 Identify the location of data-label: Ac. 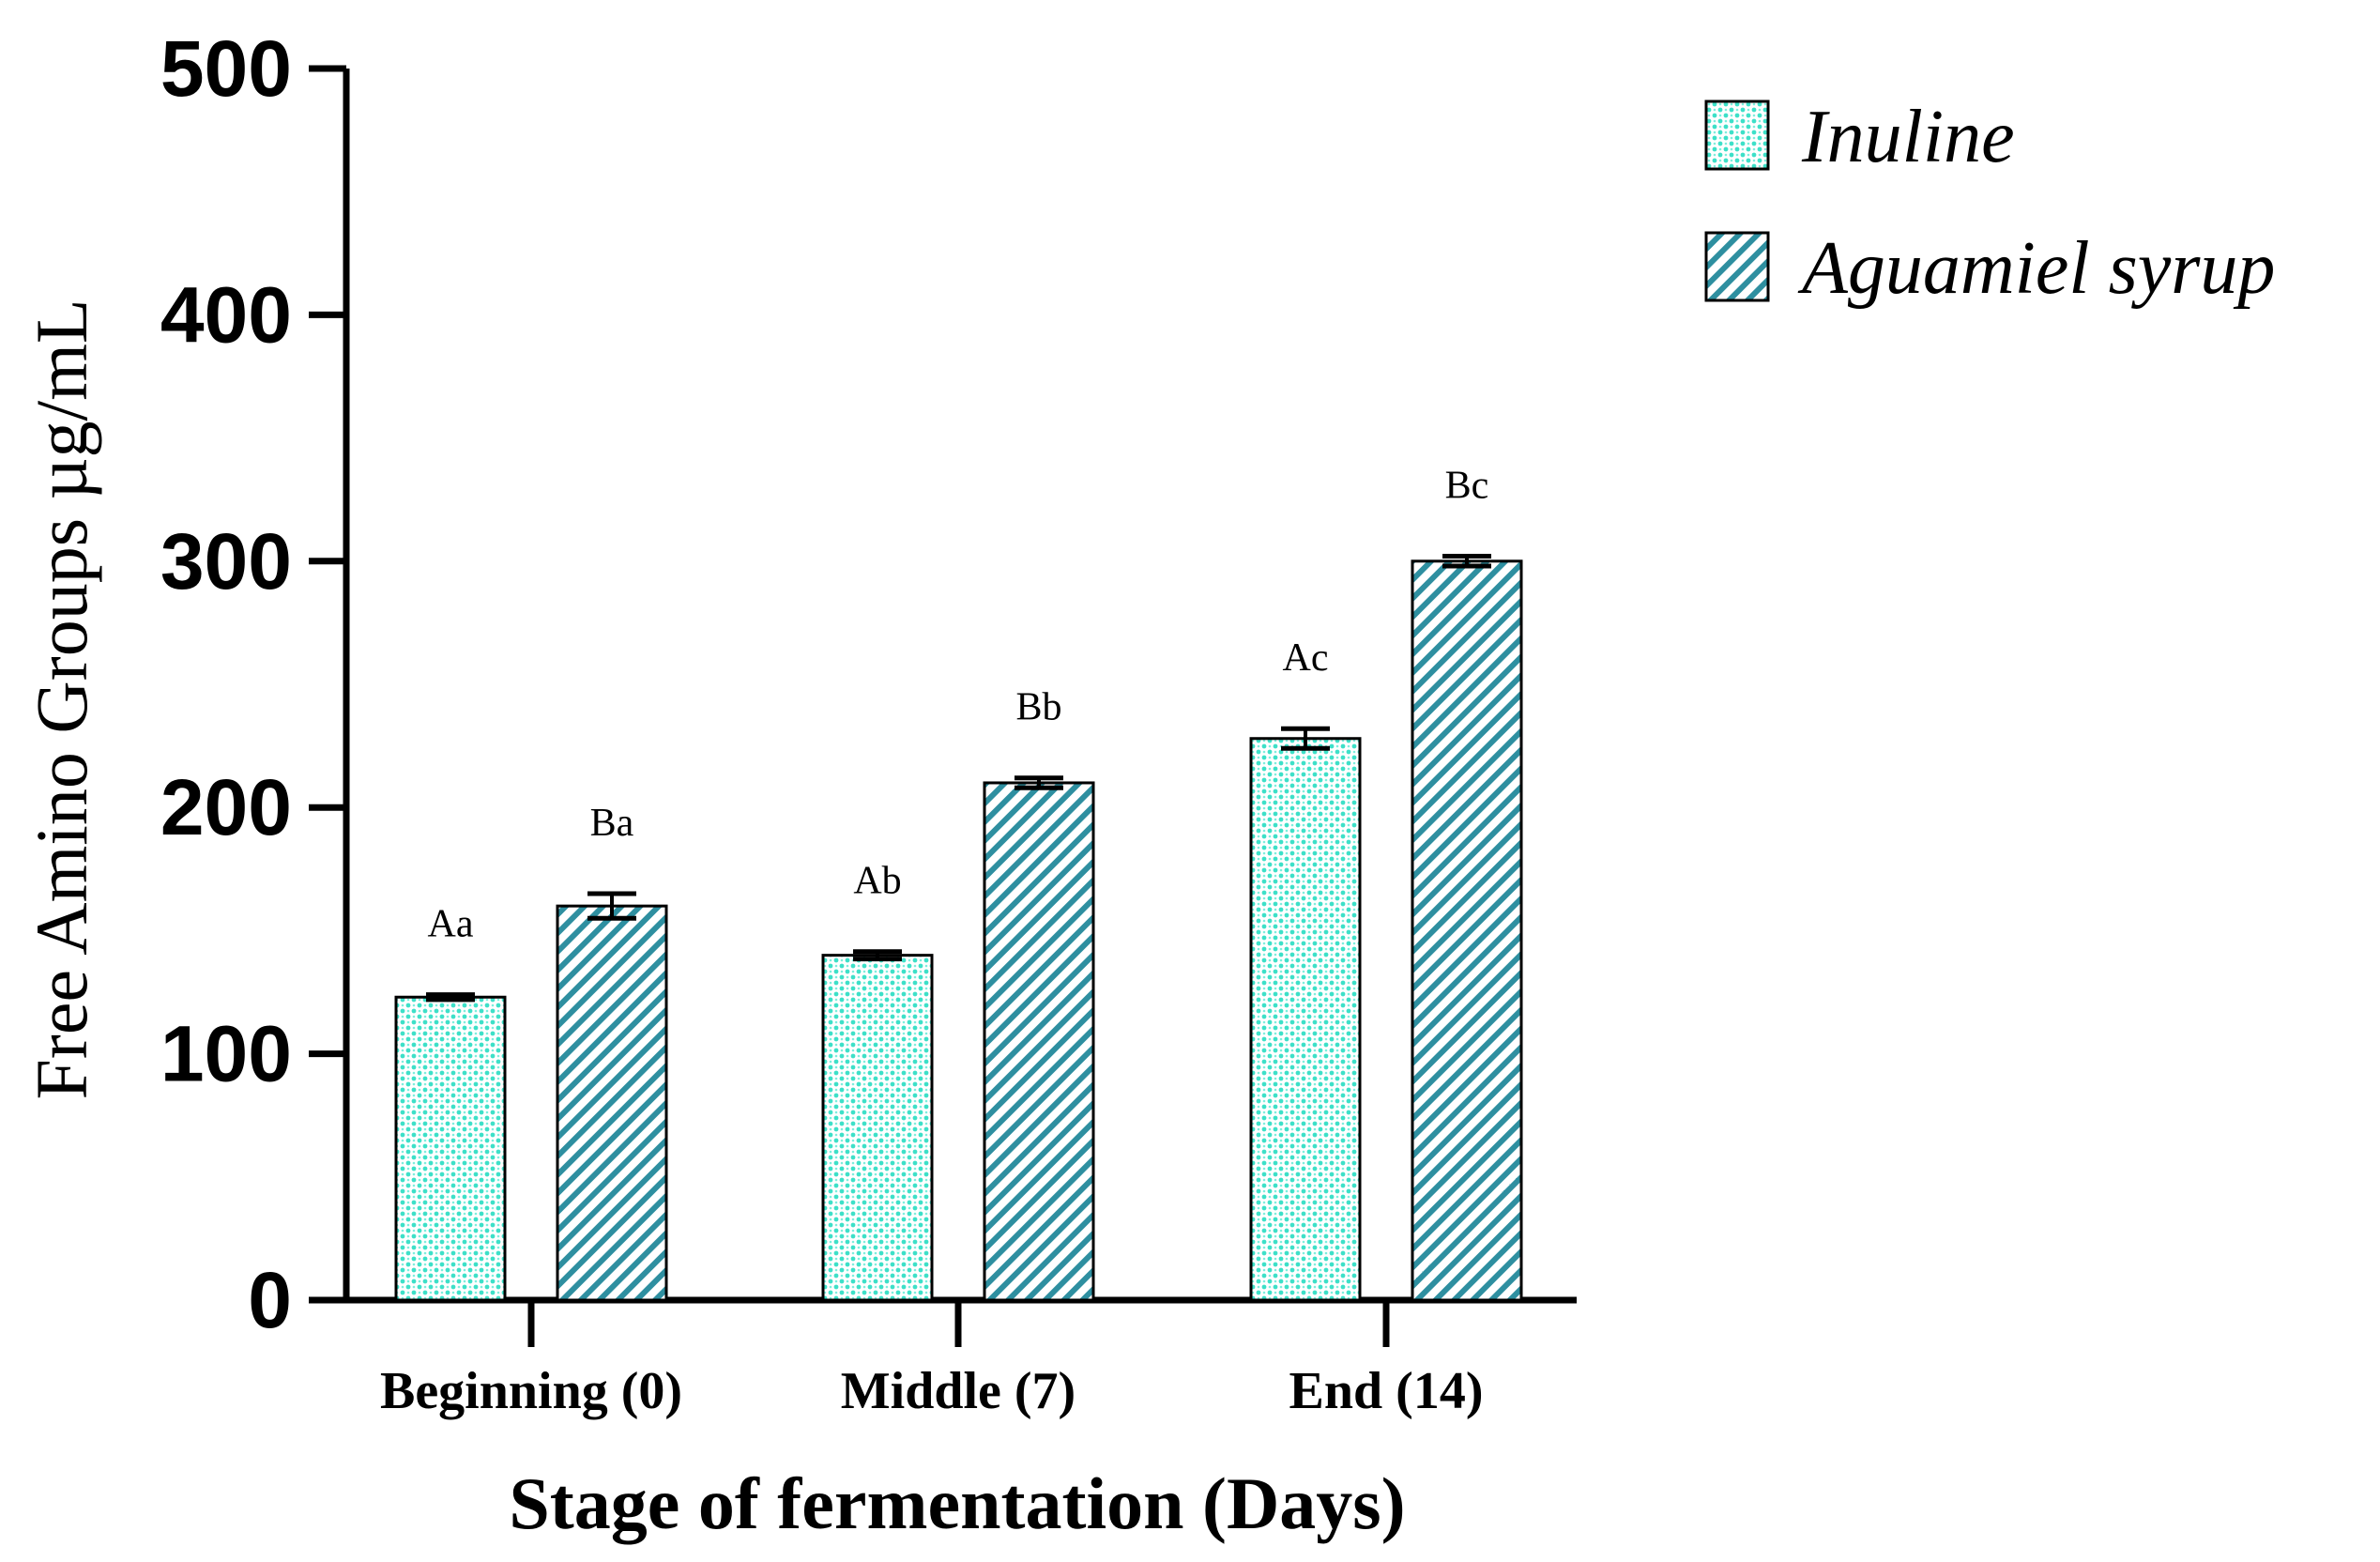
(1306, 658).